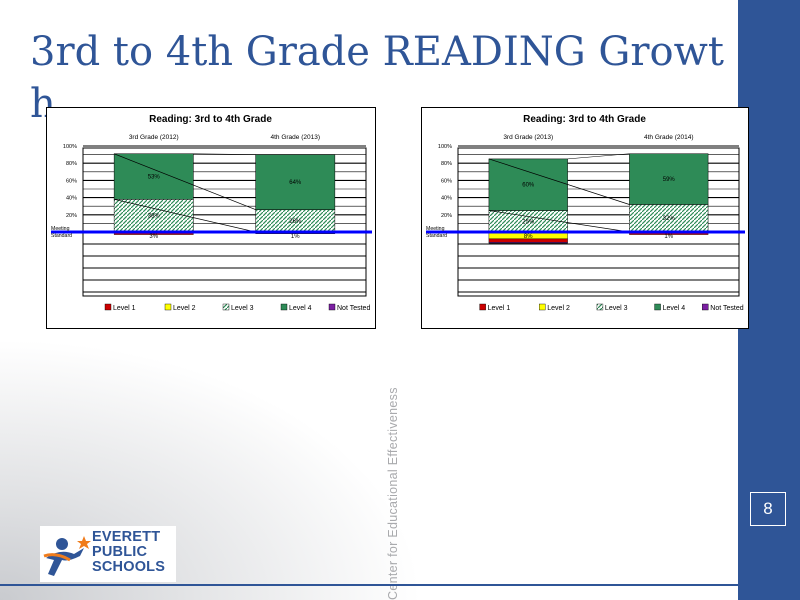 Image resolution: width=800 pixels, height=600 pixels. What do you see at coordinates (120, 552) in the screenshot?
I see `logo-line: PUBLIC` at bounding box center [120, 552].